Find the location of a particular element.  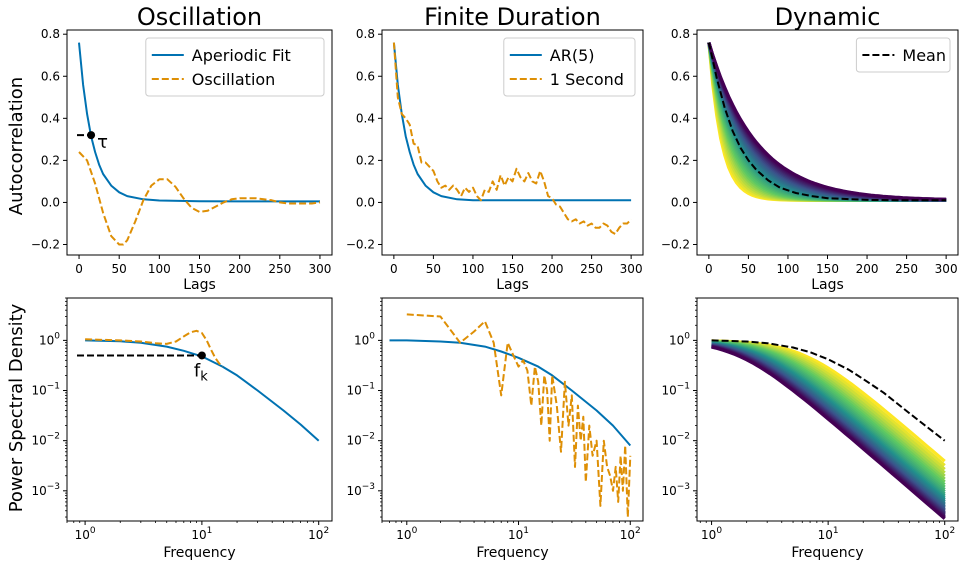

x-tick-label-p5-1-base: 10 is located at coordinates (515, 535).